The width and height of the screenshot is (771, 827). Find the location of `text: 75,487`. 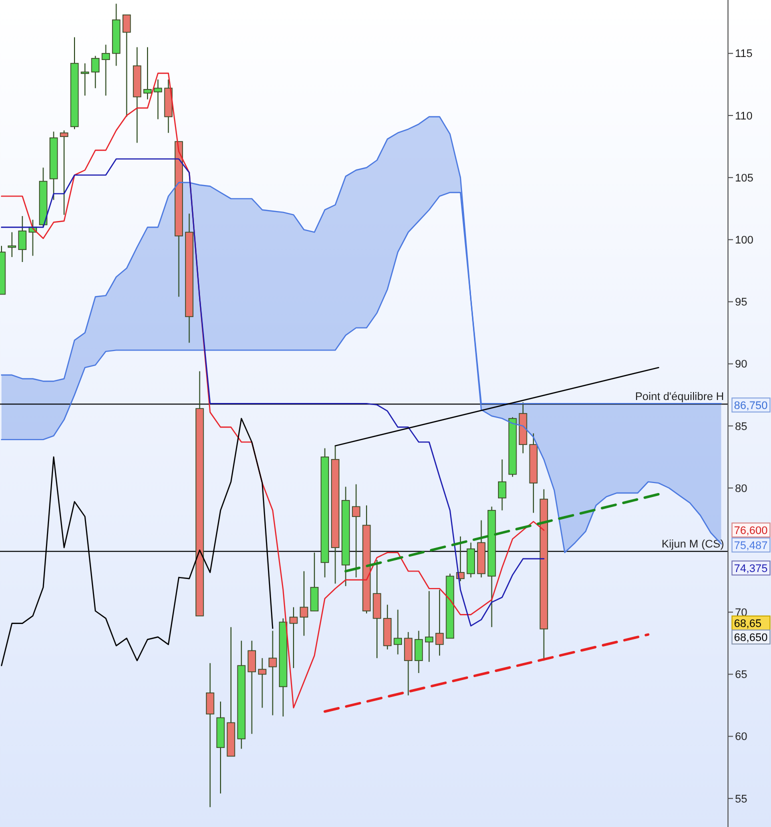

text: 75,487 is located at coordinates (751, 546).